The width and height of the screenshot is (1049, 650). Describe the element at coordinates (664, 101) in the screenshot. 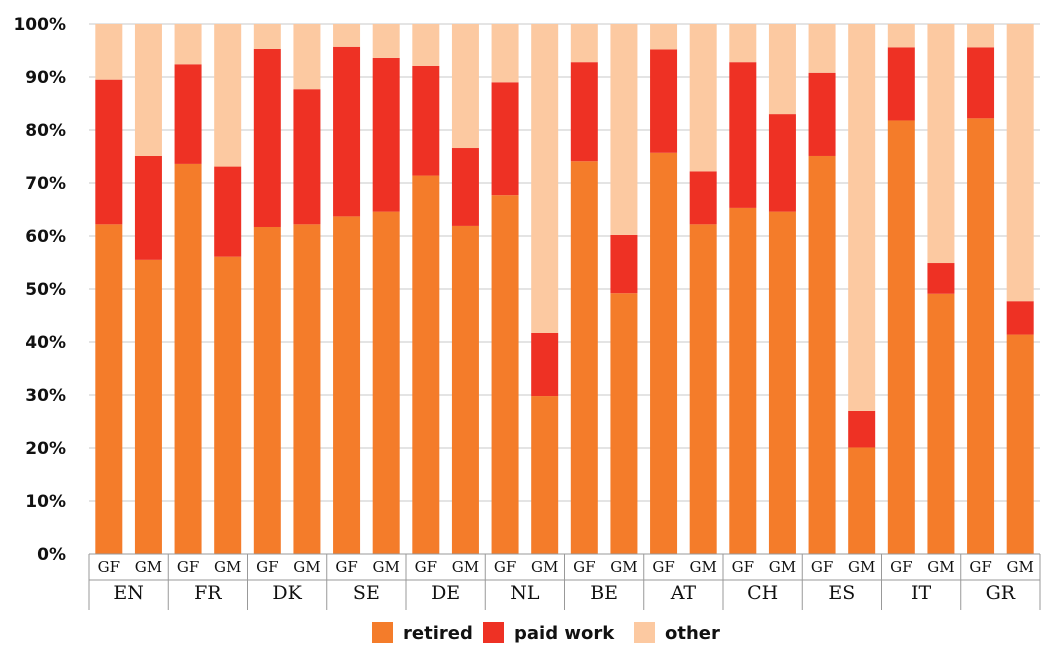

I see `bar-paid-work-at-gf` at that location.